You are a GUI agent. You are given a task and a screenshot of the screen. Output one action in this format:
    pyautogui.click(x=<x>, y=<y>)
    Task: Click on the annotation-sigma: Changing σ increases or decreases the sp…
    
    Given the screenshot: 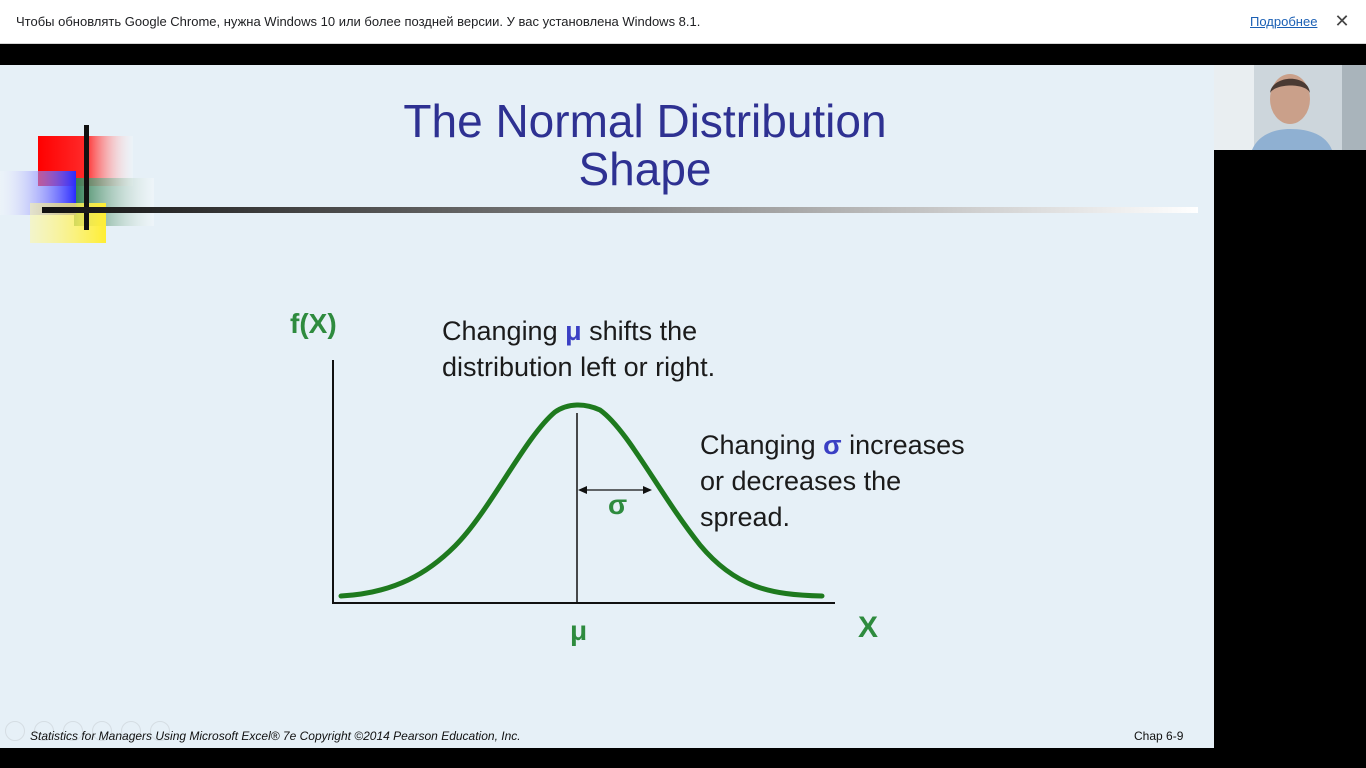 What is the action you would take?
    pyautogui.click(x=832, y=481)
    